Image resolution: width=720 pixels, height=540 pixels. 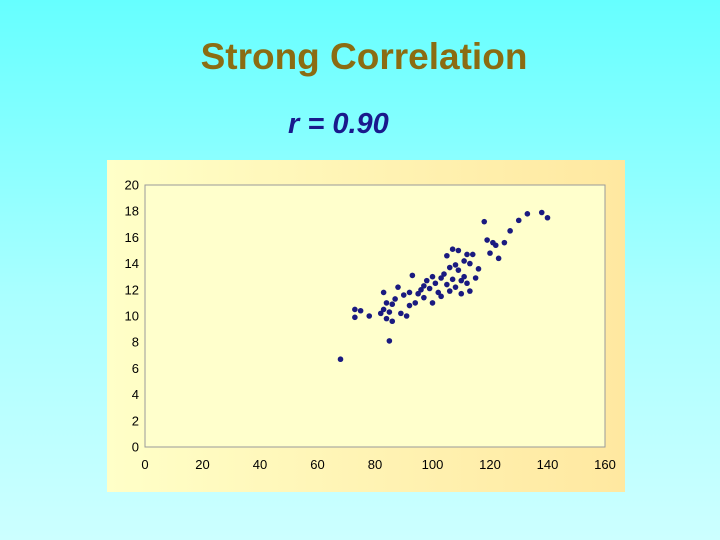 I want to click on y-tick-label: 4, so click(x=135, y=394).